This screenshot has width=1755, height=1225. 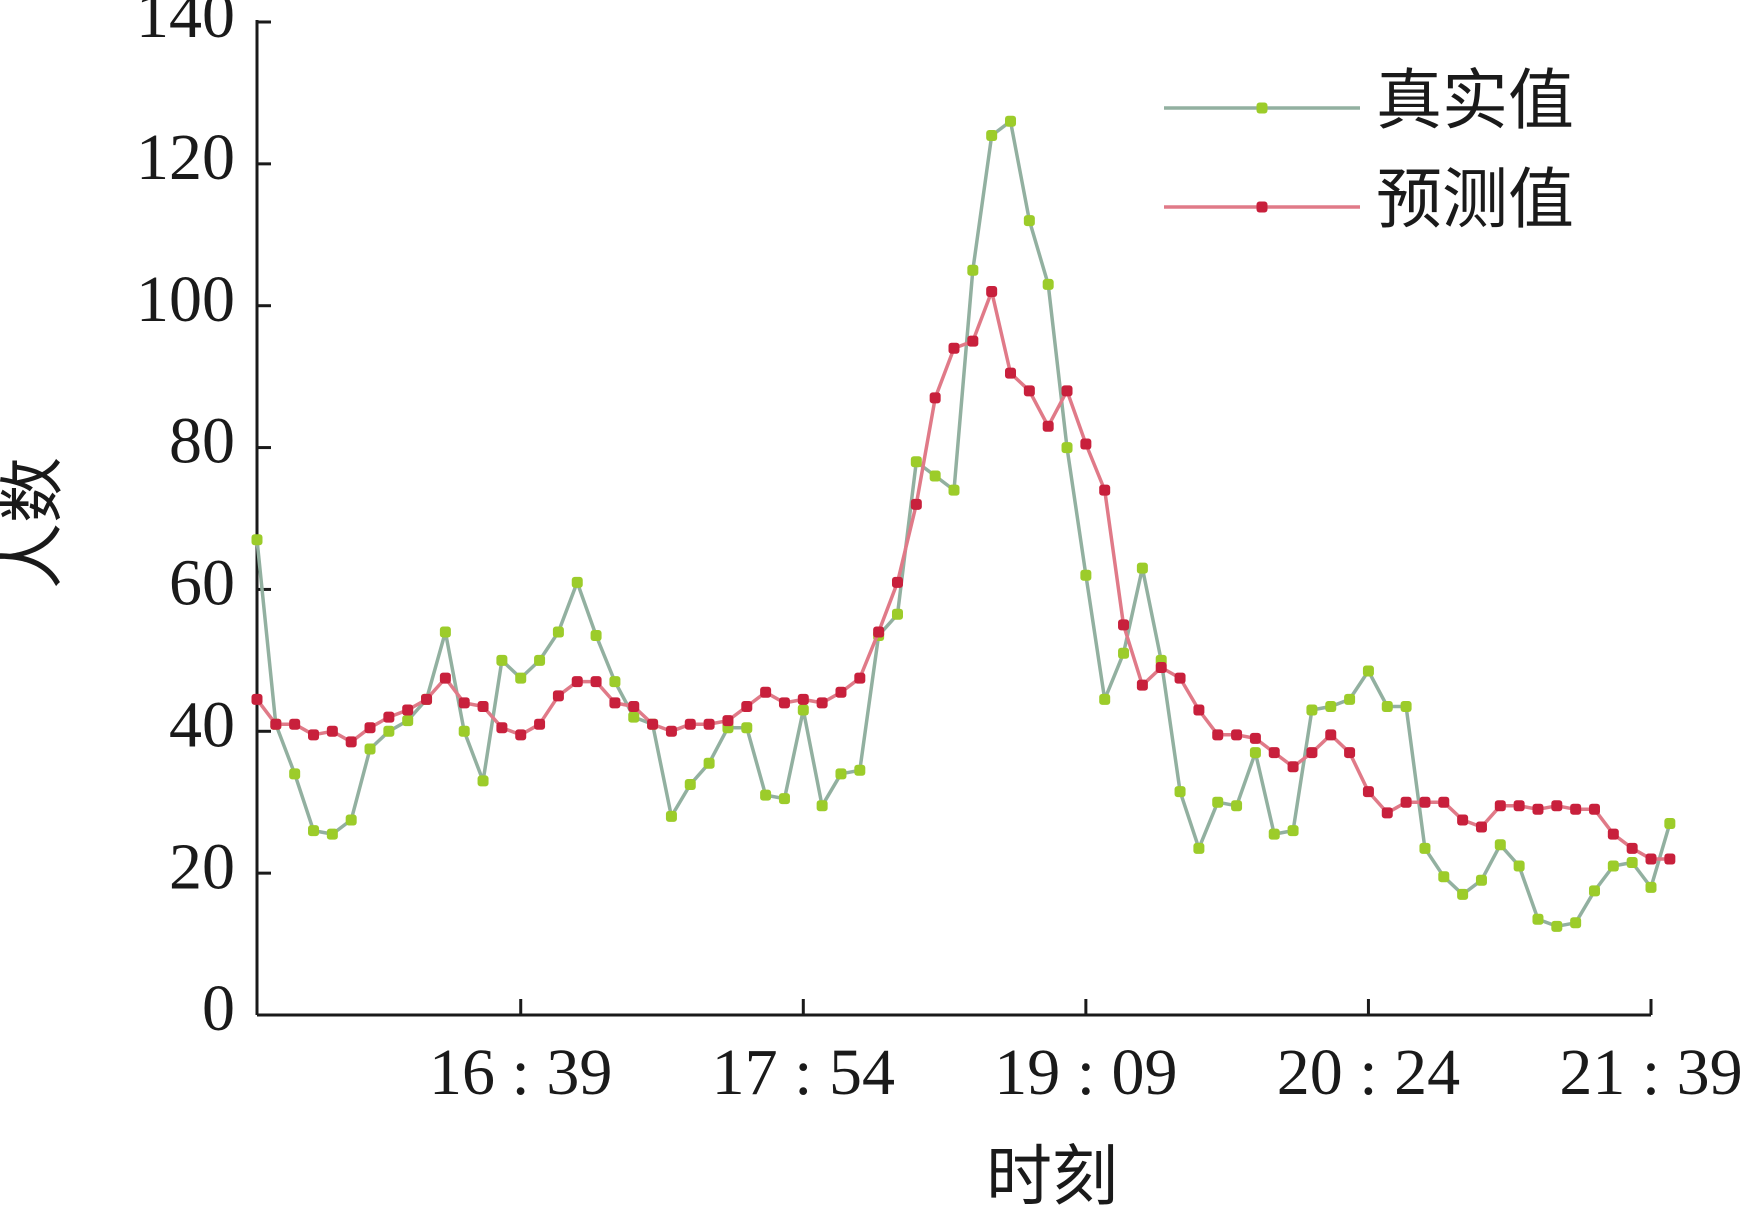 I want to click on x-tick-label: 16 : 39, so click(x=520, y=1072).